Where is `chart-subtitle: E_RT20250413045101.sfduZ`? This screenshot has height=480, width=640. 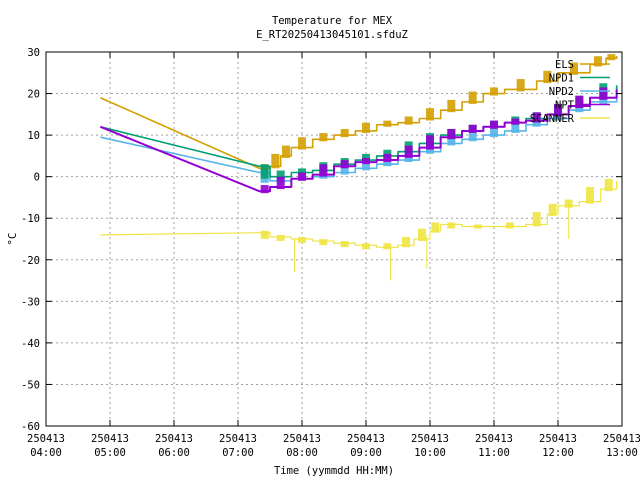 chart-subtitle: E_RT20250413045101.sfduZ is located at coordinates (332, 35).